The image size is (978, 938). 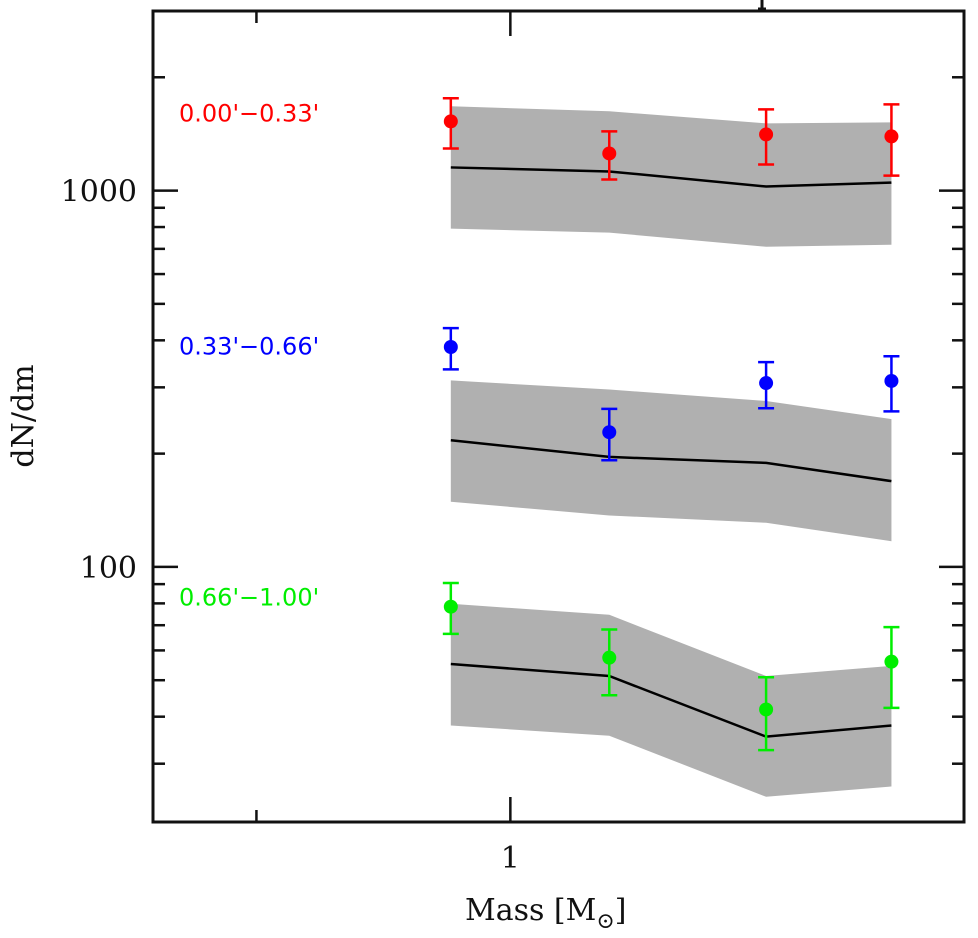 I want to click on model-band, so click(x=671, y=461).